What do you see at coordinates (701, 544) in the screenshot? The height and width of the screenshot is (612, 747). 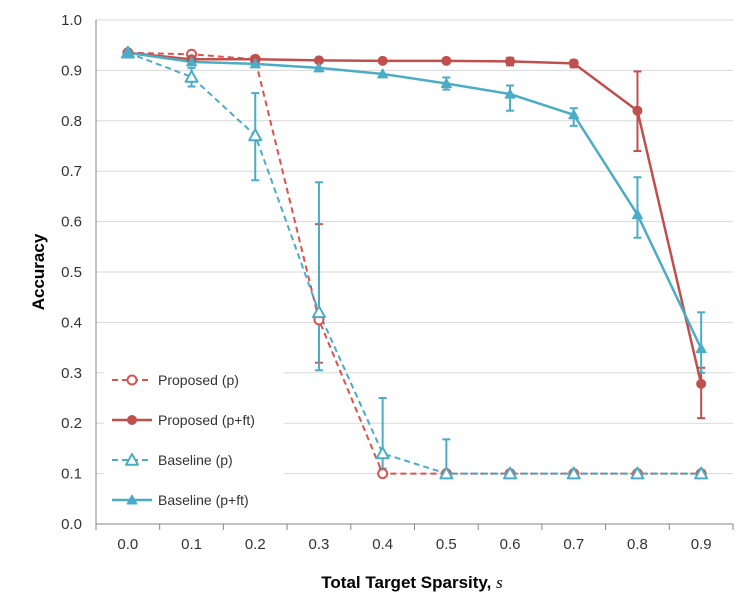 I see `x-tick-label: 0.9` at bounding box center [701, 544].